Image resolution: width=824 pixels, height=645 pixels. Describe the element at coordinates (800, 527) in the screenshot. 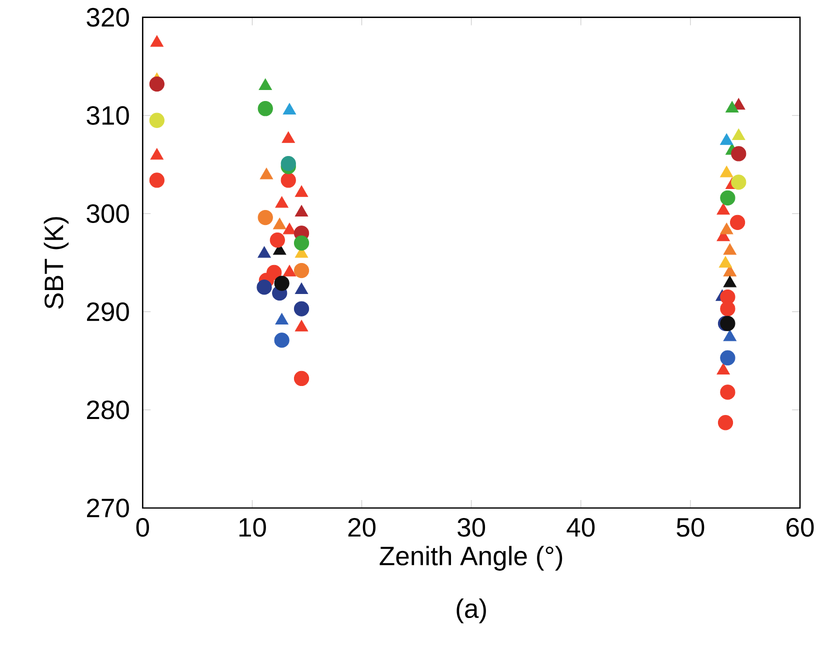

I see `x-tick-label: 60` at that location.